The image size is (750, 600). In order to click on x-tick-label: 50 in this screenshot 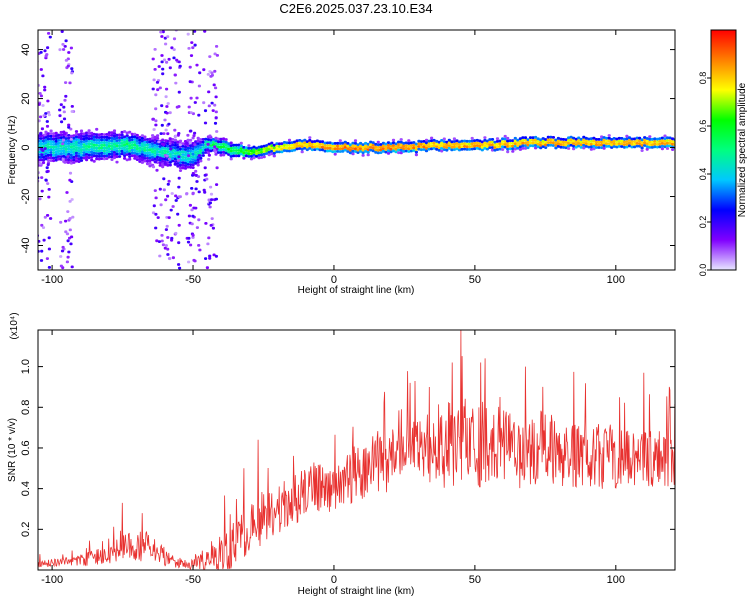, I will do `click(475, 280)`.